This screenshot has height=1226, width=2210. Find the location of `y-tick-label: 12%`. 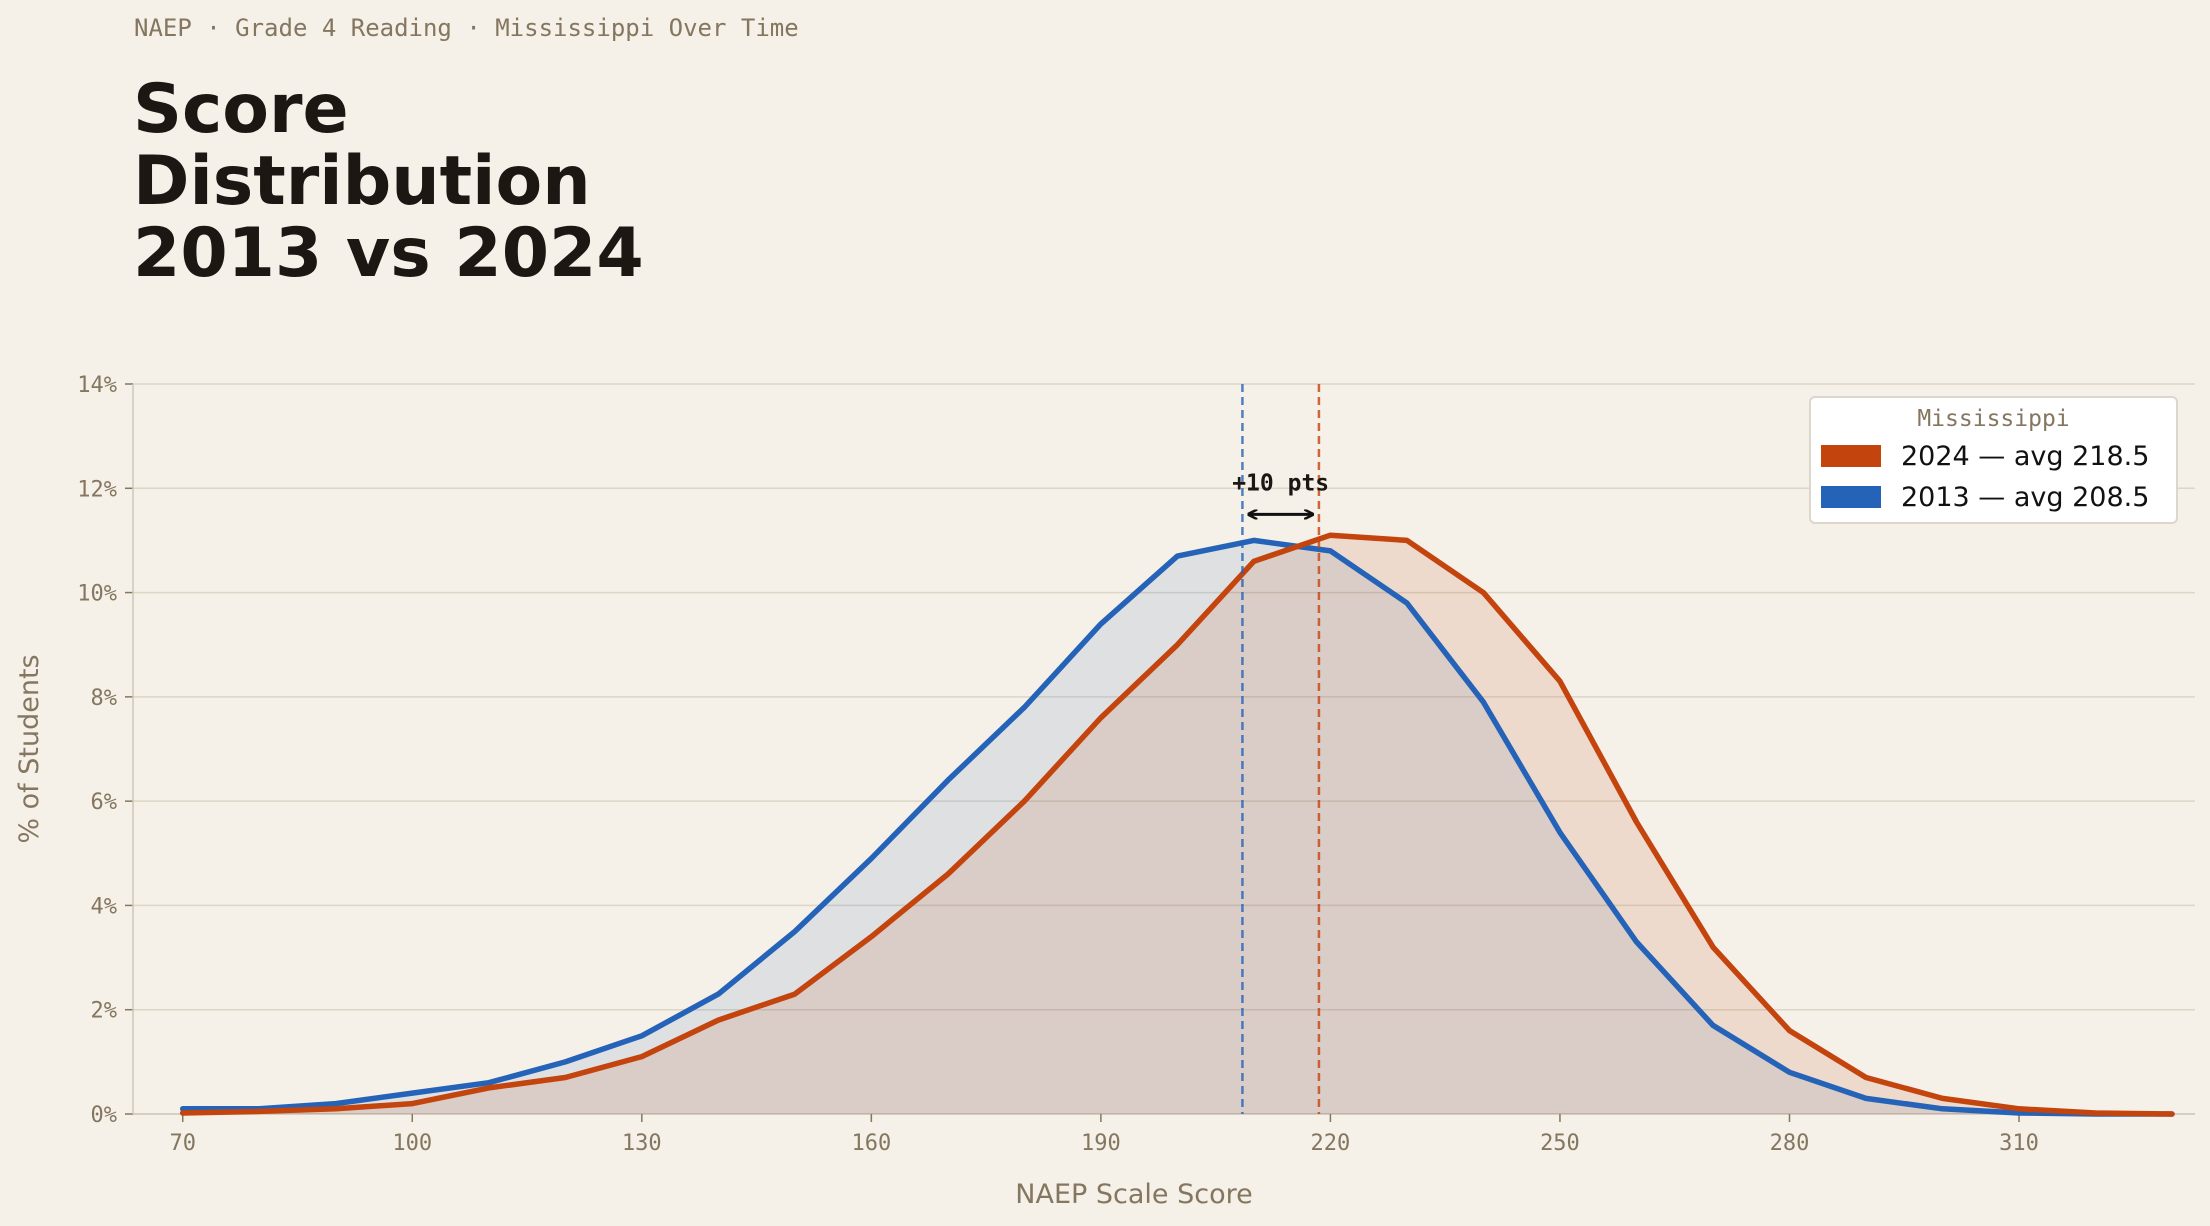

y-tick-label: 12% is located at coordinates (97, 489).